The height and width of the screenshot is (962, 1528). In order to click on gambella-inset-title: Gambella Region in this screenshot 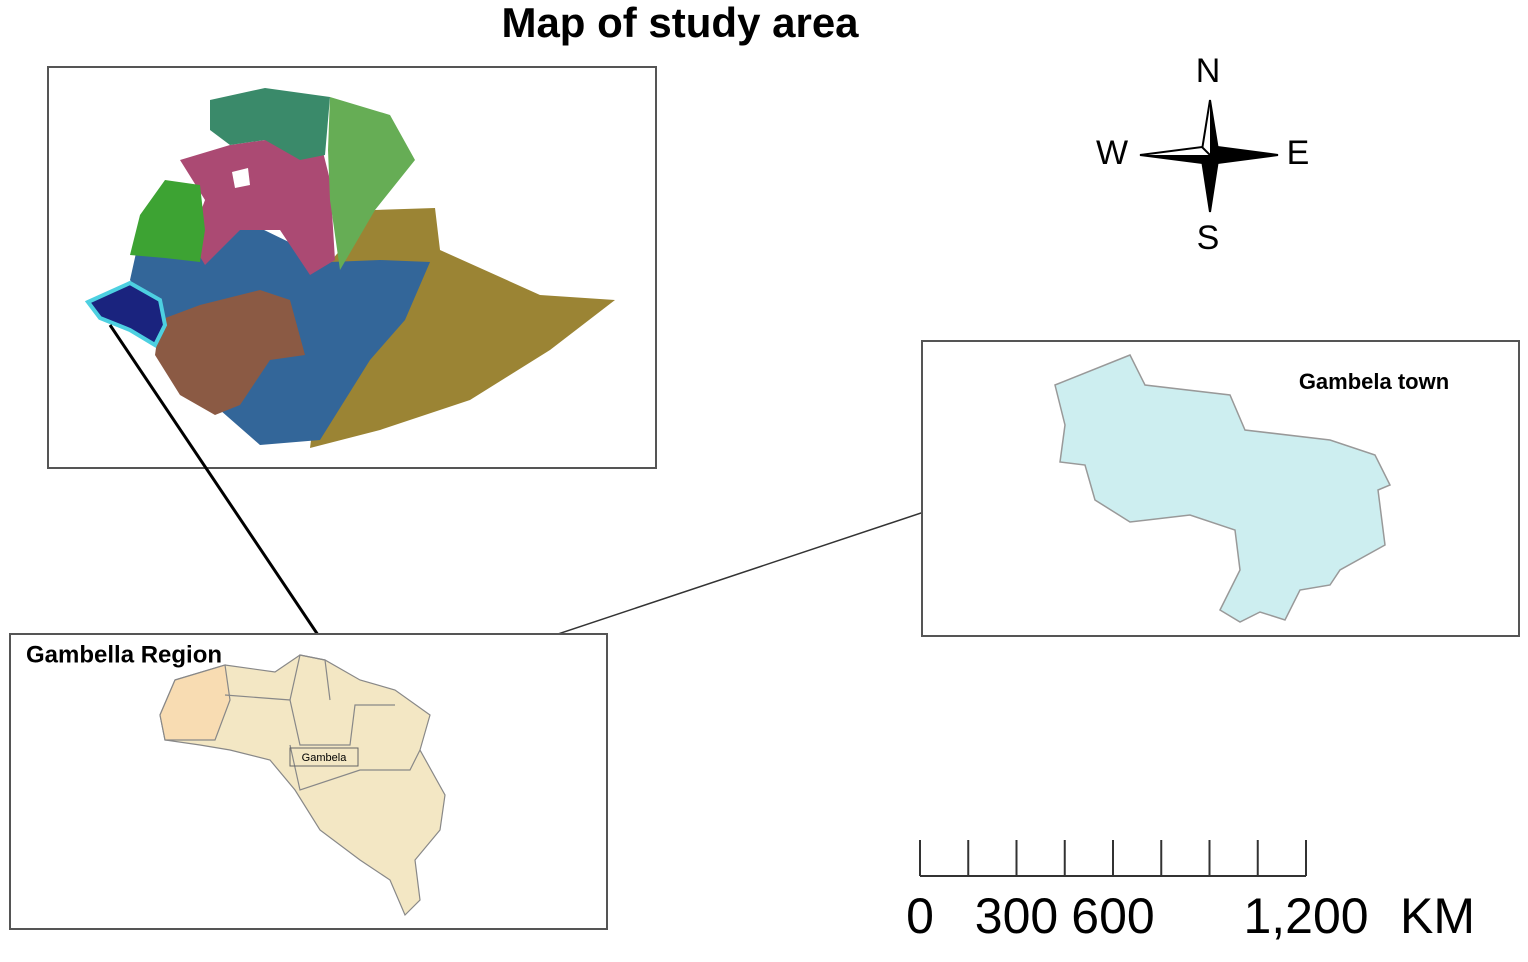, I will do `click(124, 654)`.